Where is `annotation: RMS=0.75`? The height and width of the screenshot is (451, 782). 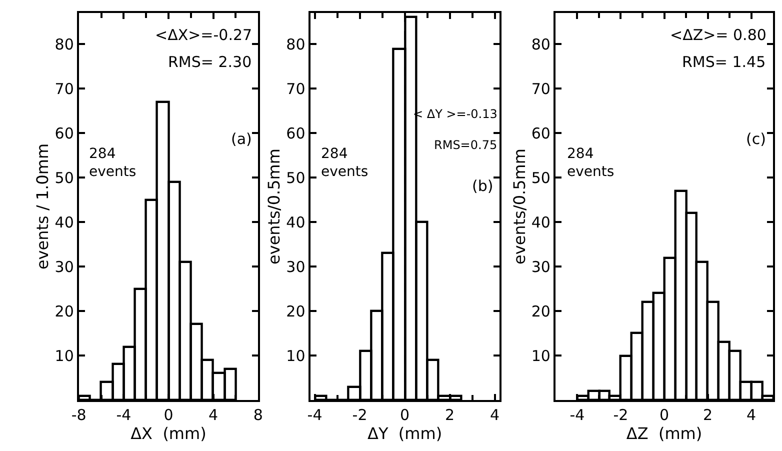 annotation: RMS=0.75 is located at coordinates (466, 145).